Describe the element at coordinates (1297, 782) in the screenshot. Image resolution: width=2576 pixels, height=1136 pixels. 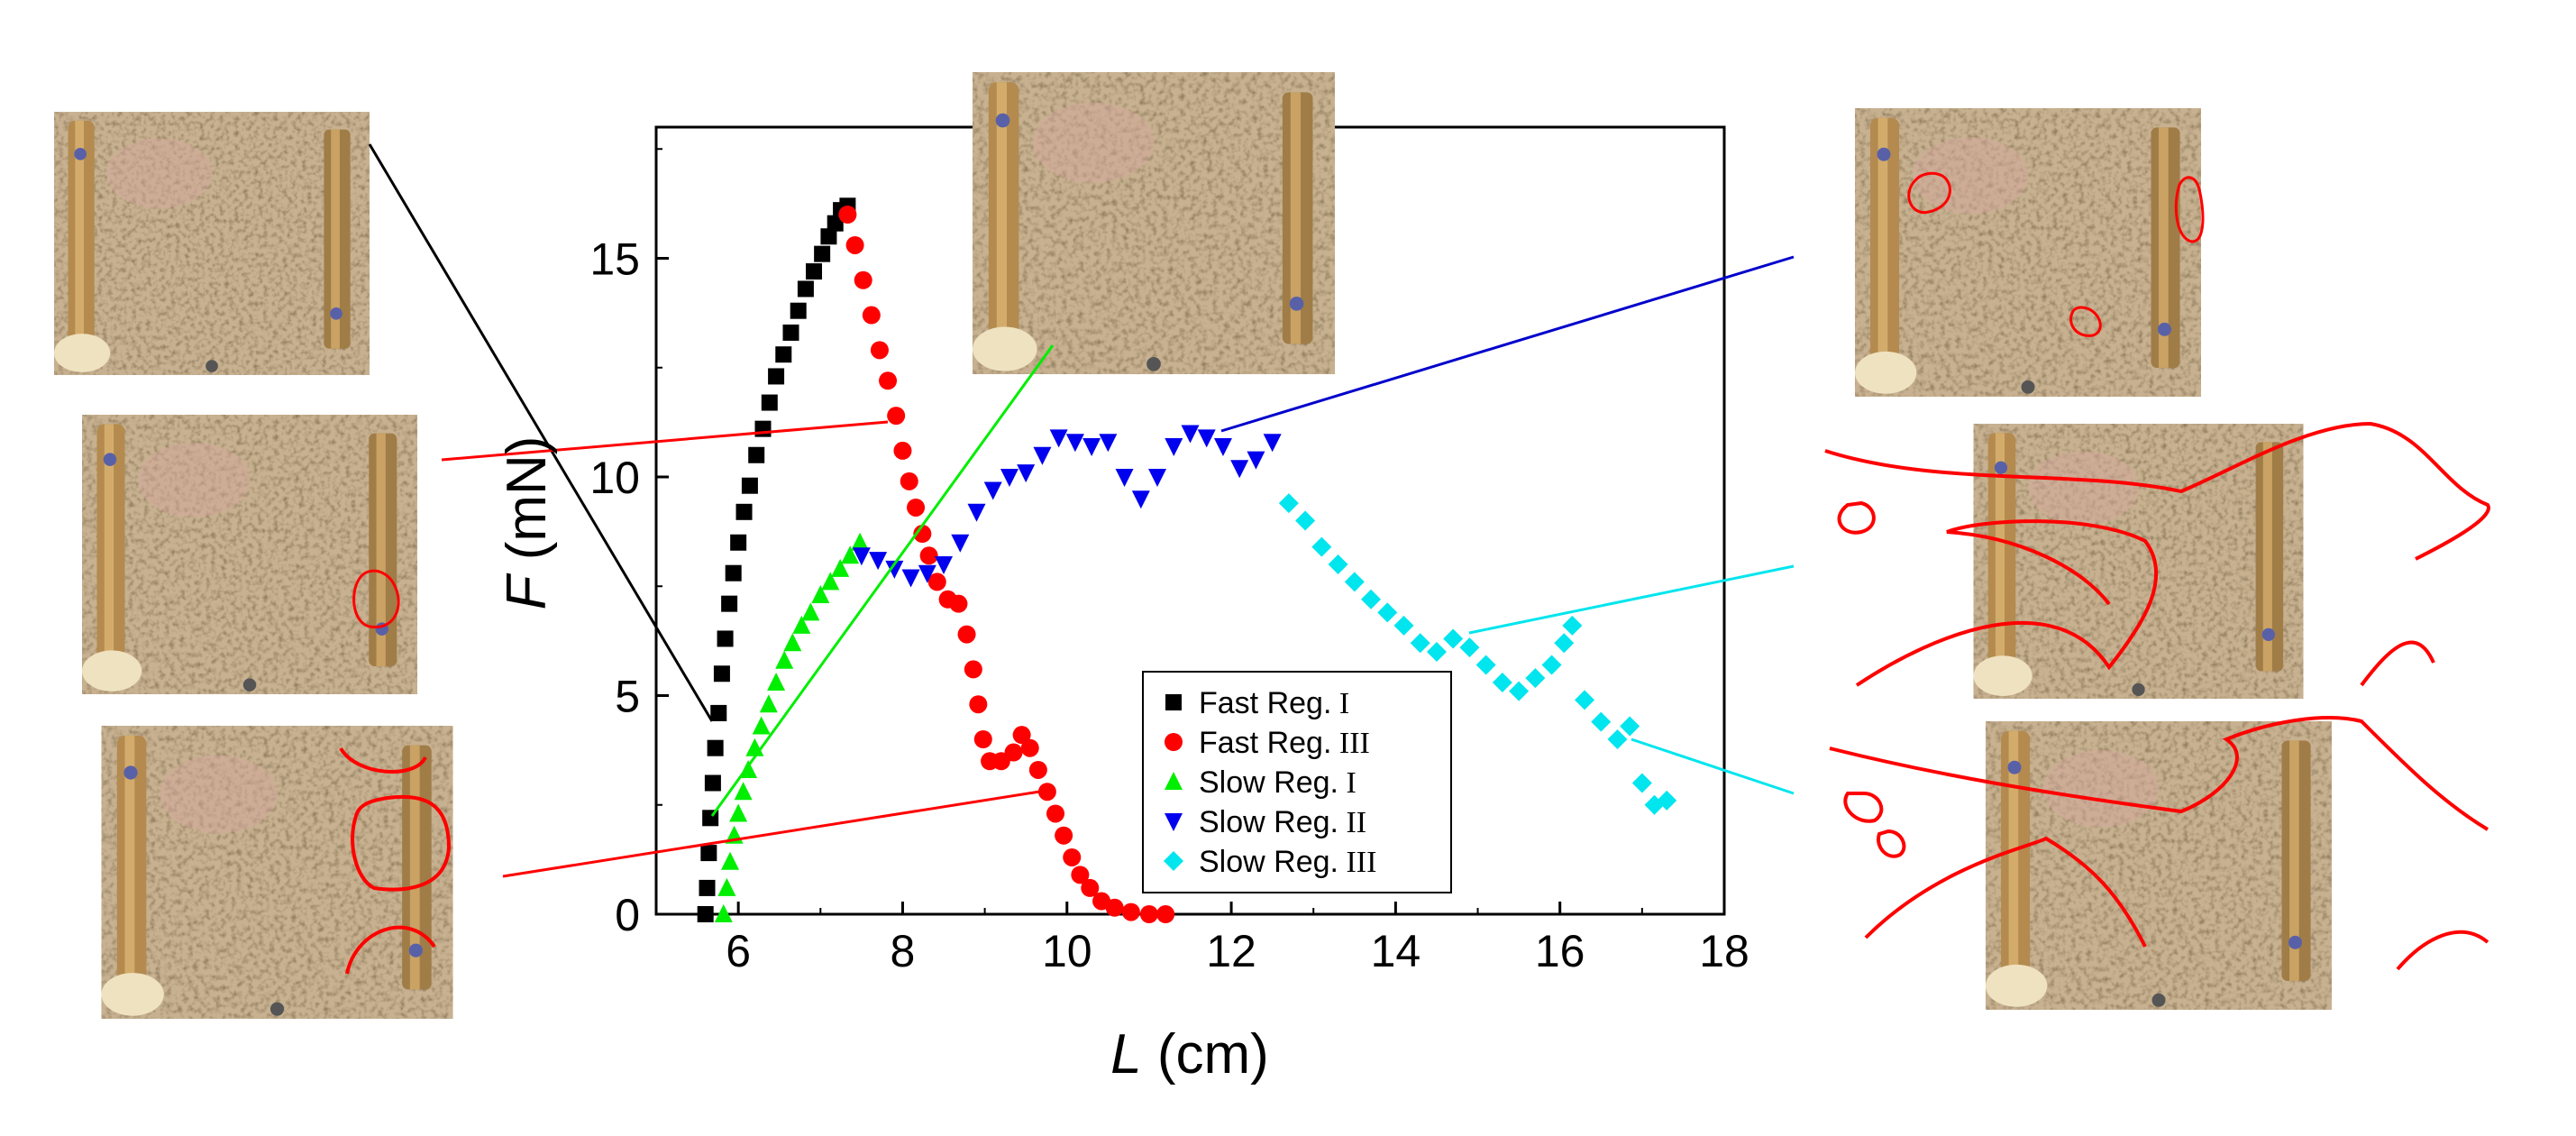
I see `legend-box` at that location.